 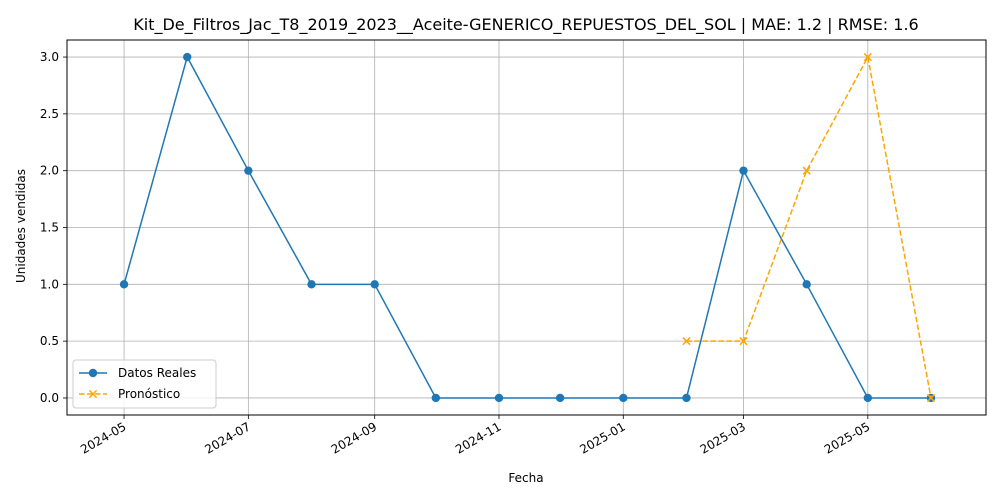 What do you see at coordinates (227, 437) in the screenshot?
I see `x-tick-label: 2024-07` at bounding box center [227, 437].